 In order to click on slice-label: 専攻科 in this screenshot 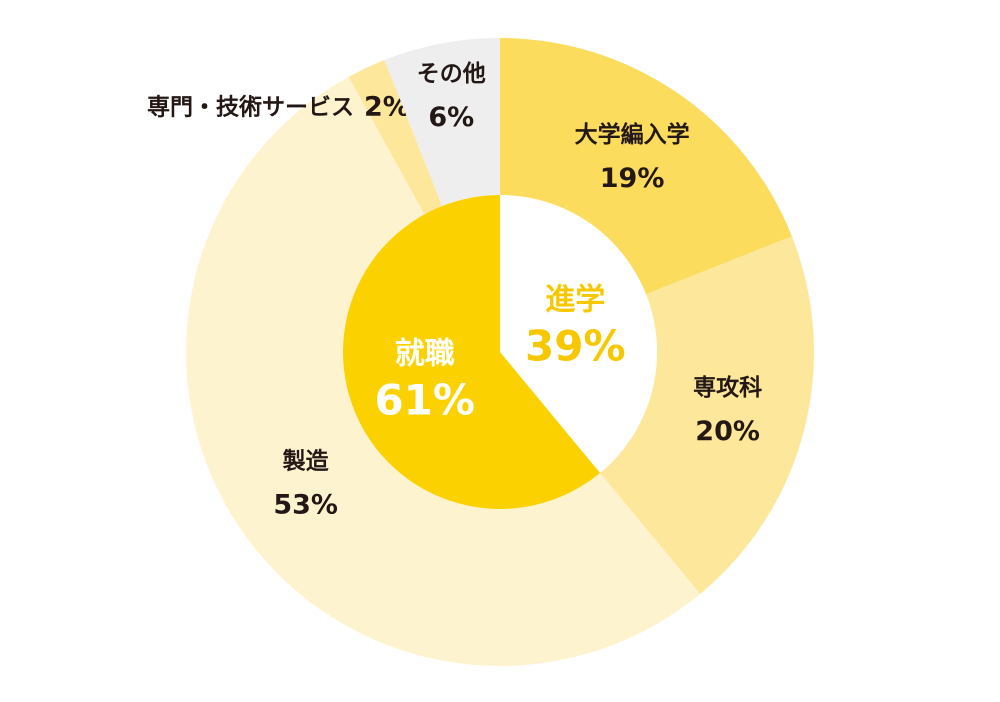, I will do `click(727, 387)`.